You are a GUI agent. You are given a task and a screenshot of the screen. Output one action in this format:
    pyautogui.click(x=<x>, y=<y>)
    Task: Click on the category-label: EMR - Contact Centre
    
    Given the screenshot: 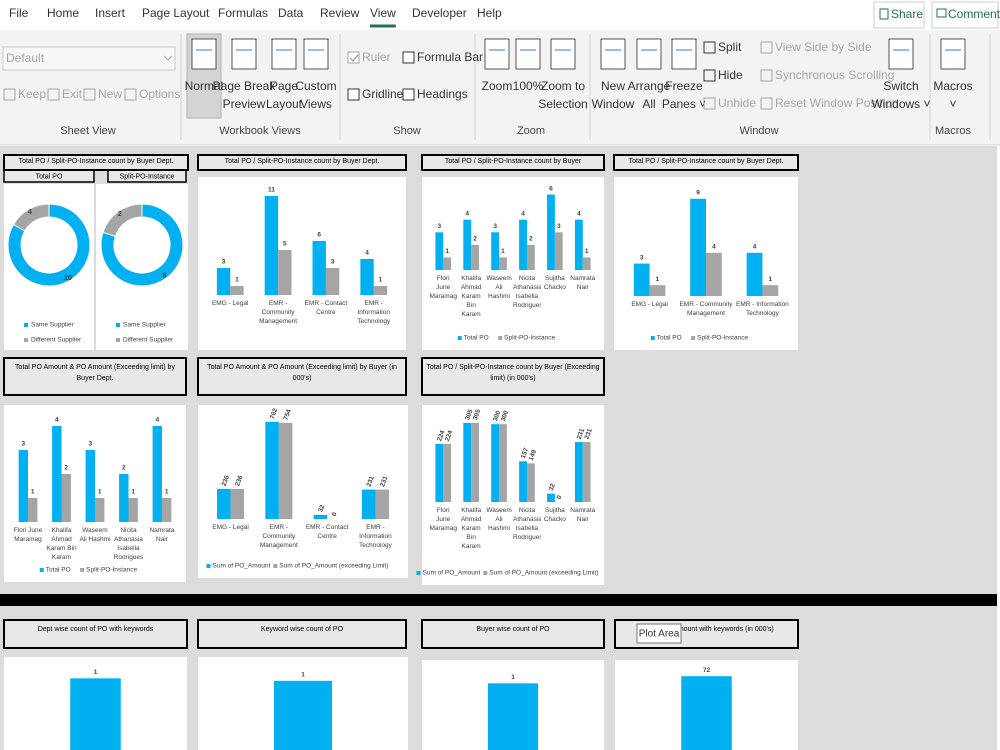 What is the action you would take?
    pyautogui.click(x=327, y=532)
    